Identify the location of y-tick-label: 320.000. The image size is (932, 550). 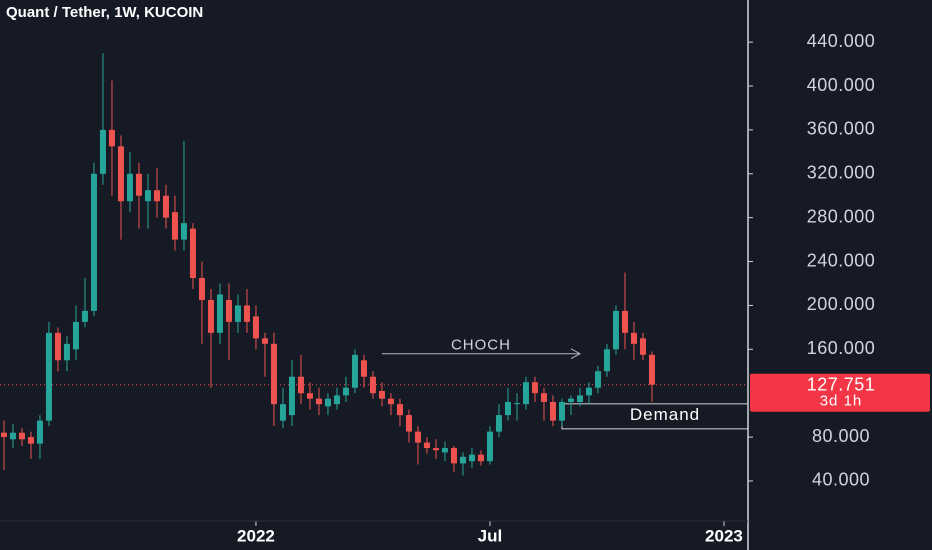
(841, 173).